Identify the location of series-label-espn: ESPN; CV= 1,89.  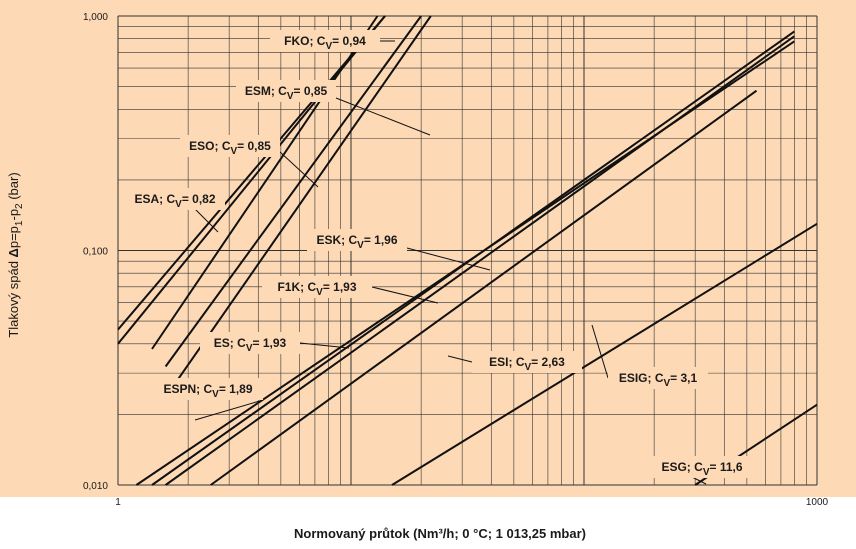
(208, 399).